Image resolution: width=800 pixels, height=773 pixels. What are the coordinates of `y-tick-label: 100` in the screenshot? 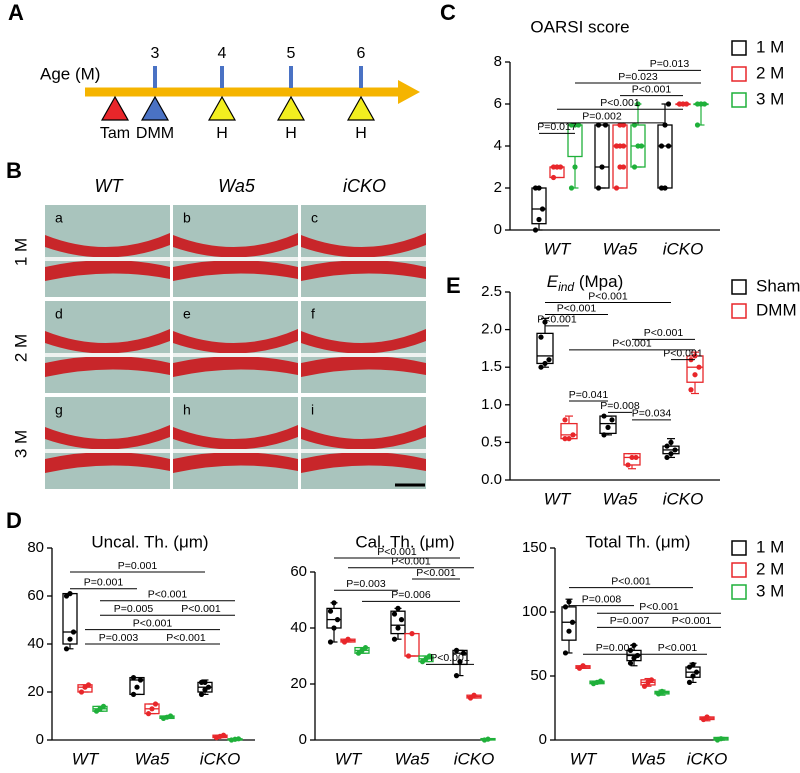 It's located at (534, 611).